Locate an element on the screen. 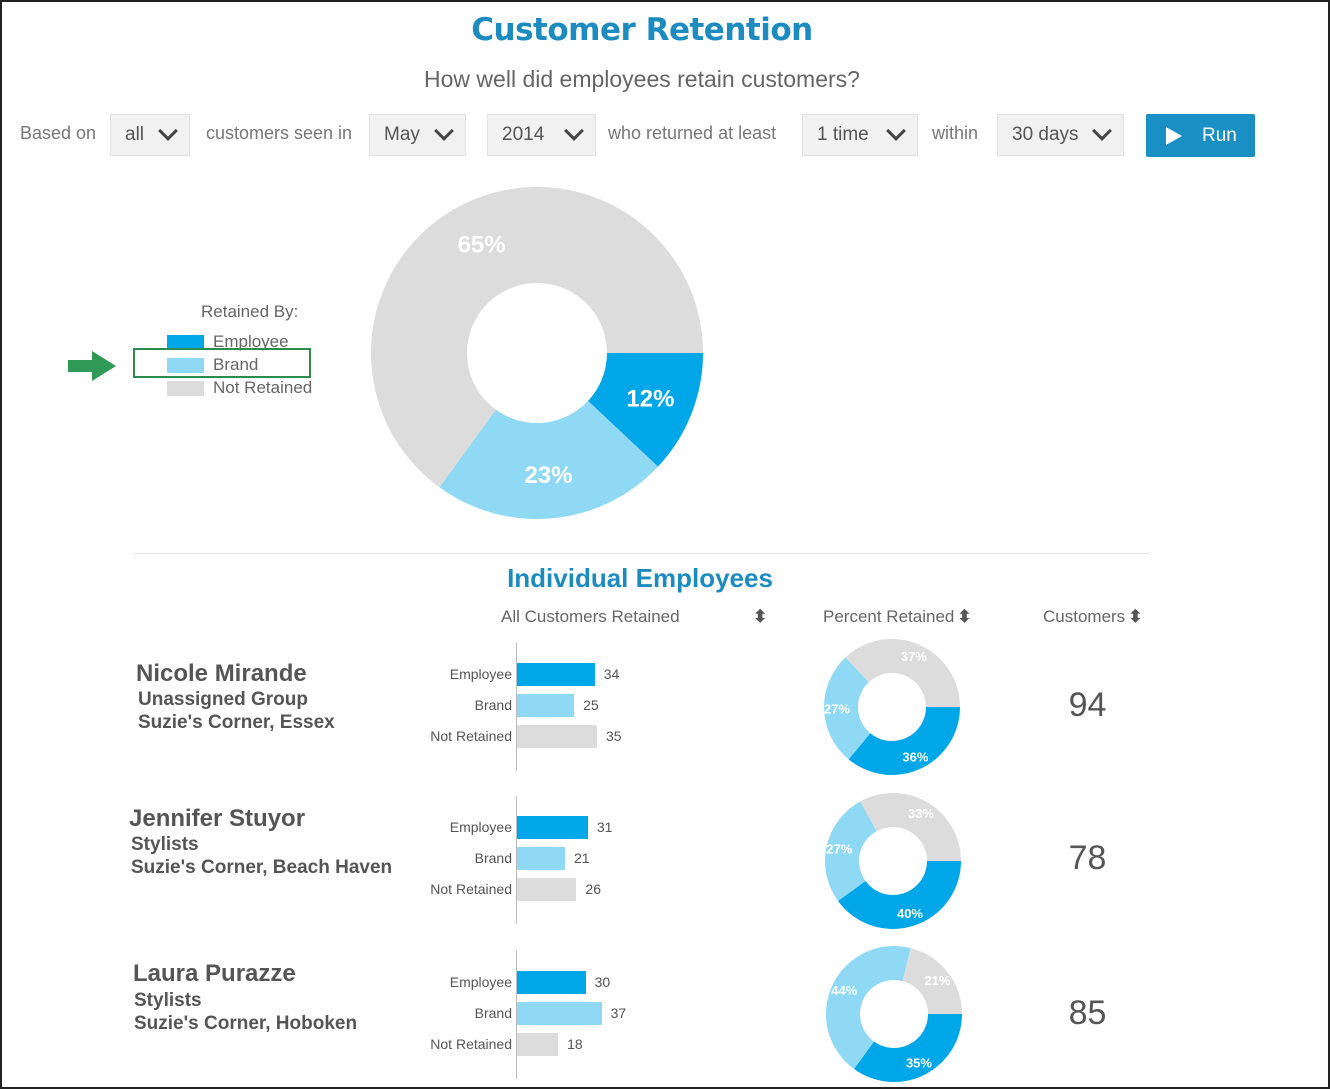 This screenshot has width=1330, height=1089. bar-value-label: 26 is located at coordinates (593, 889).